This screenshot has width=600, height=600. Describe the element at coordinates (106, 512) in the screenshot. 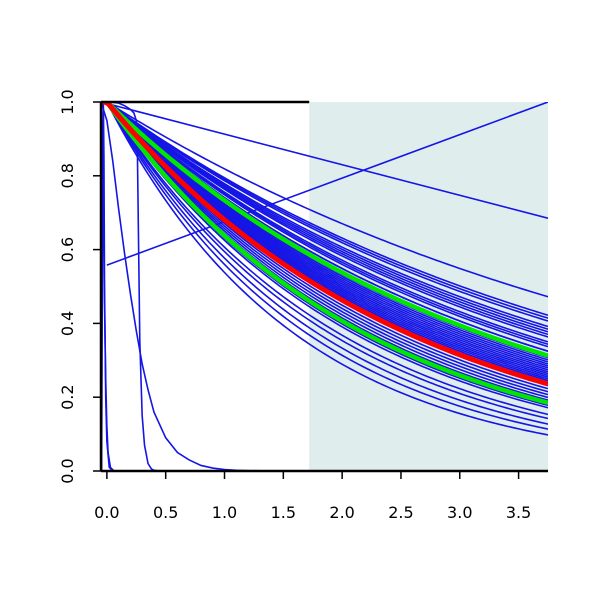

I see `x-tick-label-0: 0.0` at that location.